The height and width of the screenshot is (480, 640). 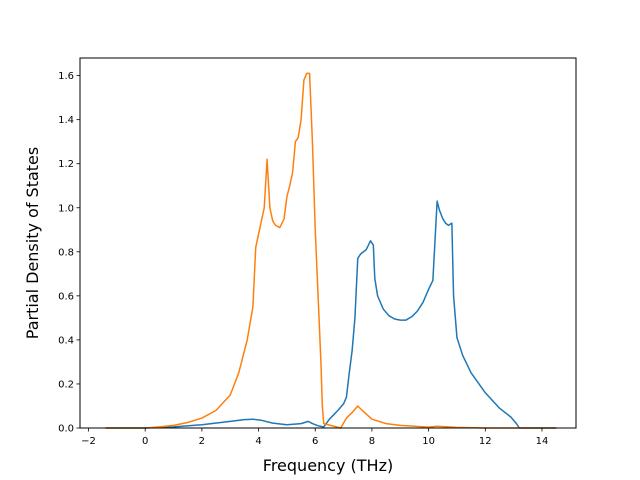 I want to click on x-axis-ticks: −2 0 2 4 6 8 10 12 14, so click(x=314, y=437).